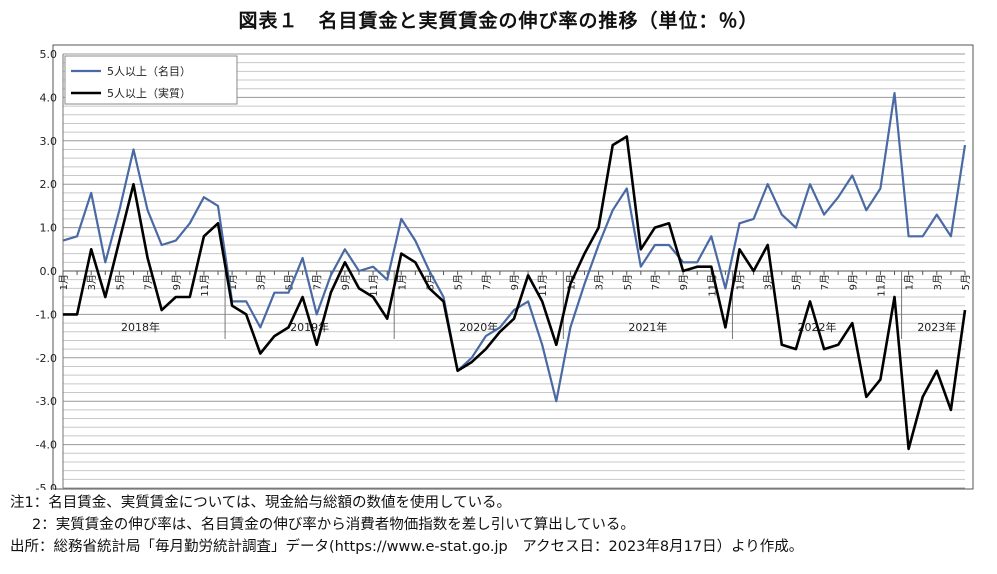  Describe the element at coordinates (498, 21) in the screenshot. I see `chart-title: 図表１ 名目賃金と実質賃金の伸び率の推移（単位：％）` at that location.